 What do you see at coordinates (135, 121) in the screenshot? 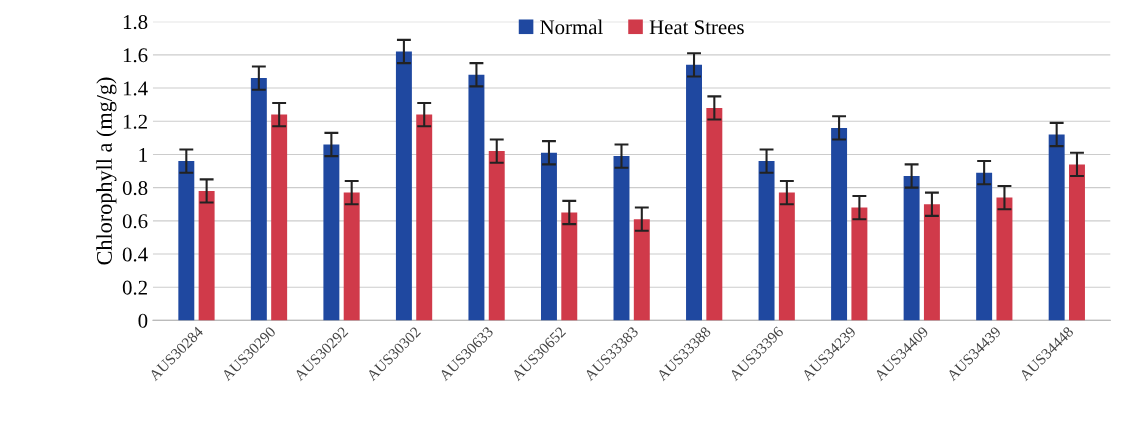
I see `y-tick-label: 1.2` at bounding box center [135, 121].